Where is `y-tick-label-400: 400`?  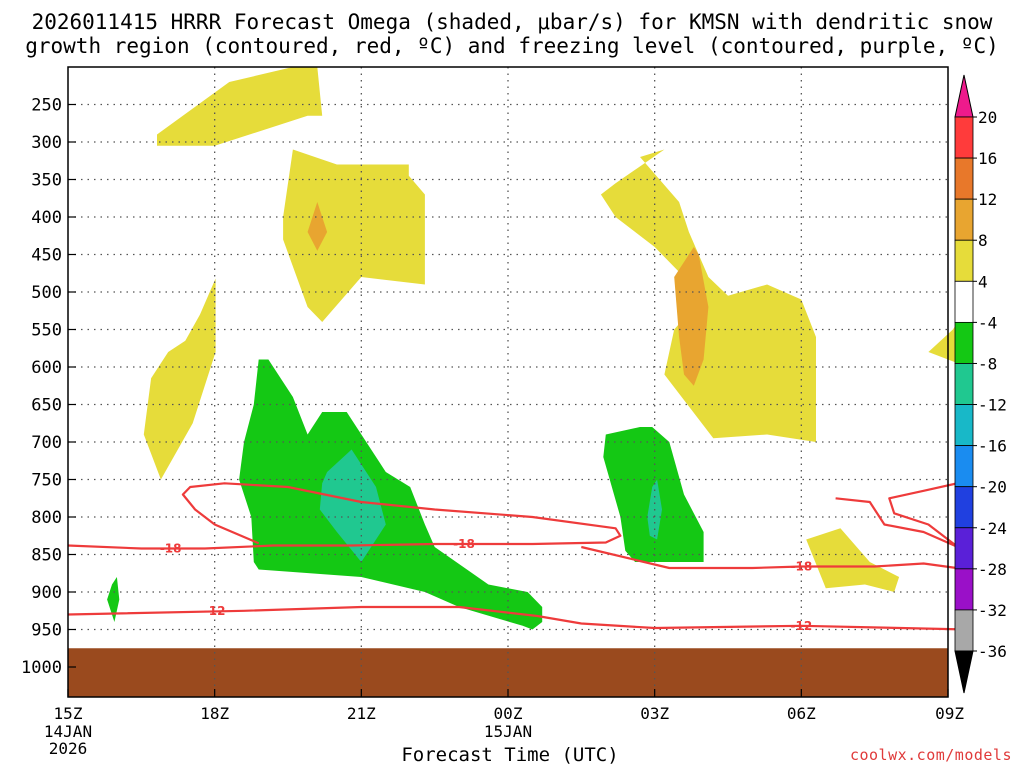 y-tick-label-400: 400 is located at coordinates (46, 218).